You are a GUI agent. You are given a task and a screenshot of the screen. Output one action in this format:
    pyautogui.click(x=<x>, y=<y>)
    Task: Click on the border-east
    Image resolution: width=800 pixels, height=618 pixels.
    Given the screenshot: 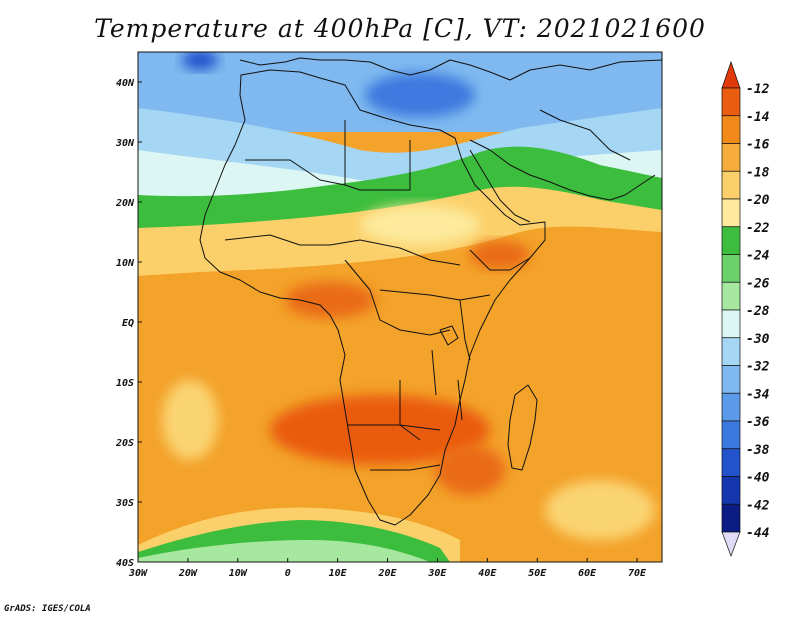 What is the action you would take?
    pyautogui.click(x=465, y=330)
    